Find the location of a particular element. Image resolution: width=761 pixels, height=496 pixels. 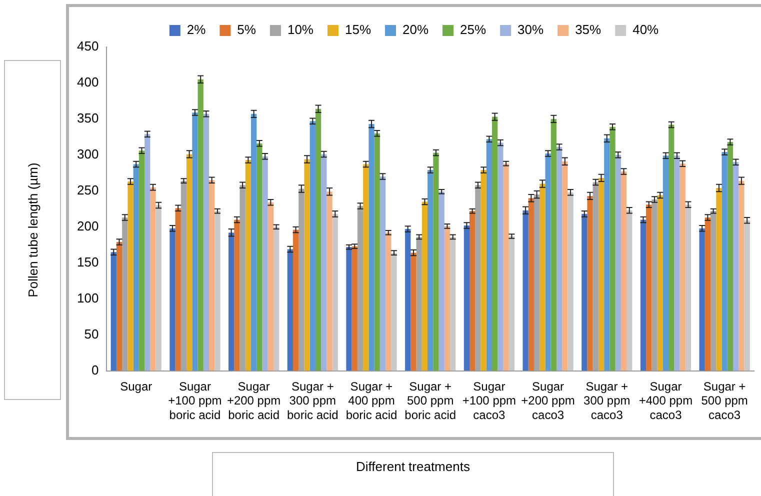

x-axis-title: Different treatments is located at coordinates (413, 474).